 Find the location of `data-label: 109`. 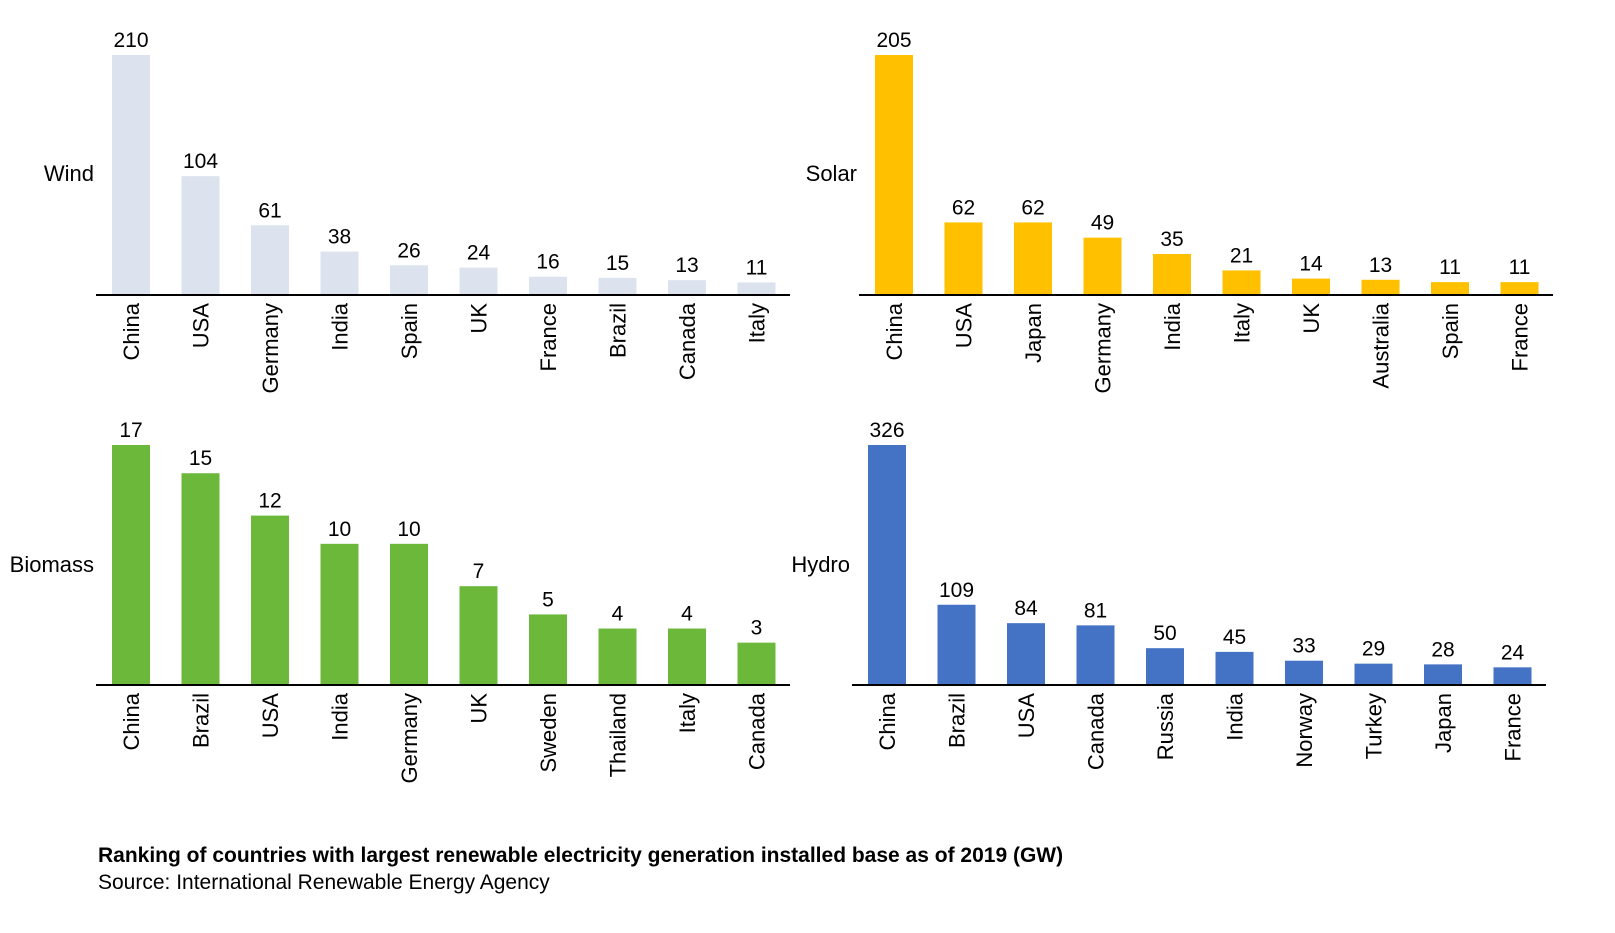

data-label: 109 is located at coordinates (956, 590).